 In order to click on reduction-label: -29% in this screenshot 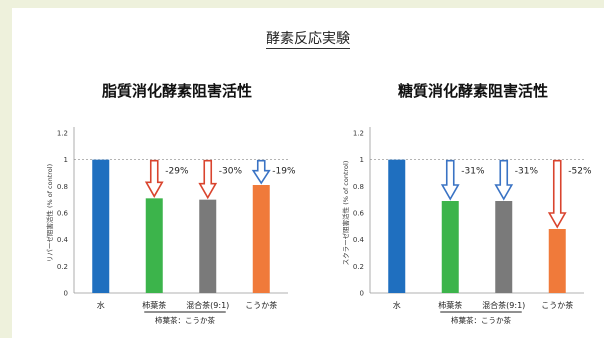, I will do `click(177, 172)`.